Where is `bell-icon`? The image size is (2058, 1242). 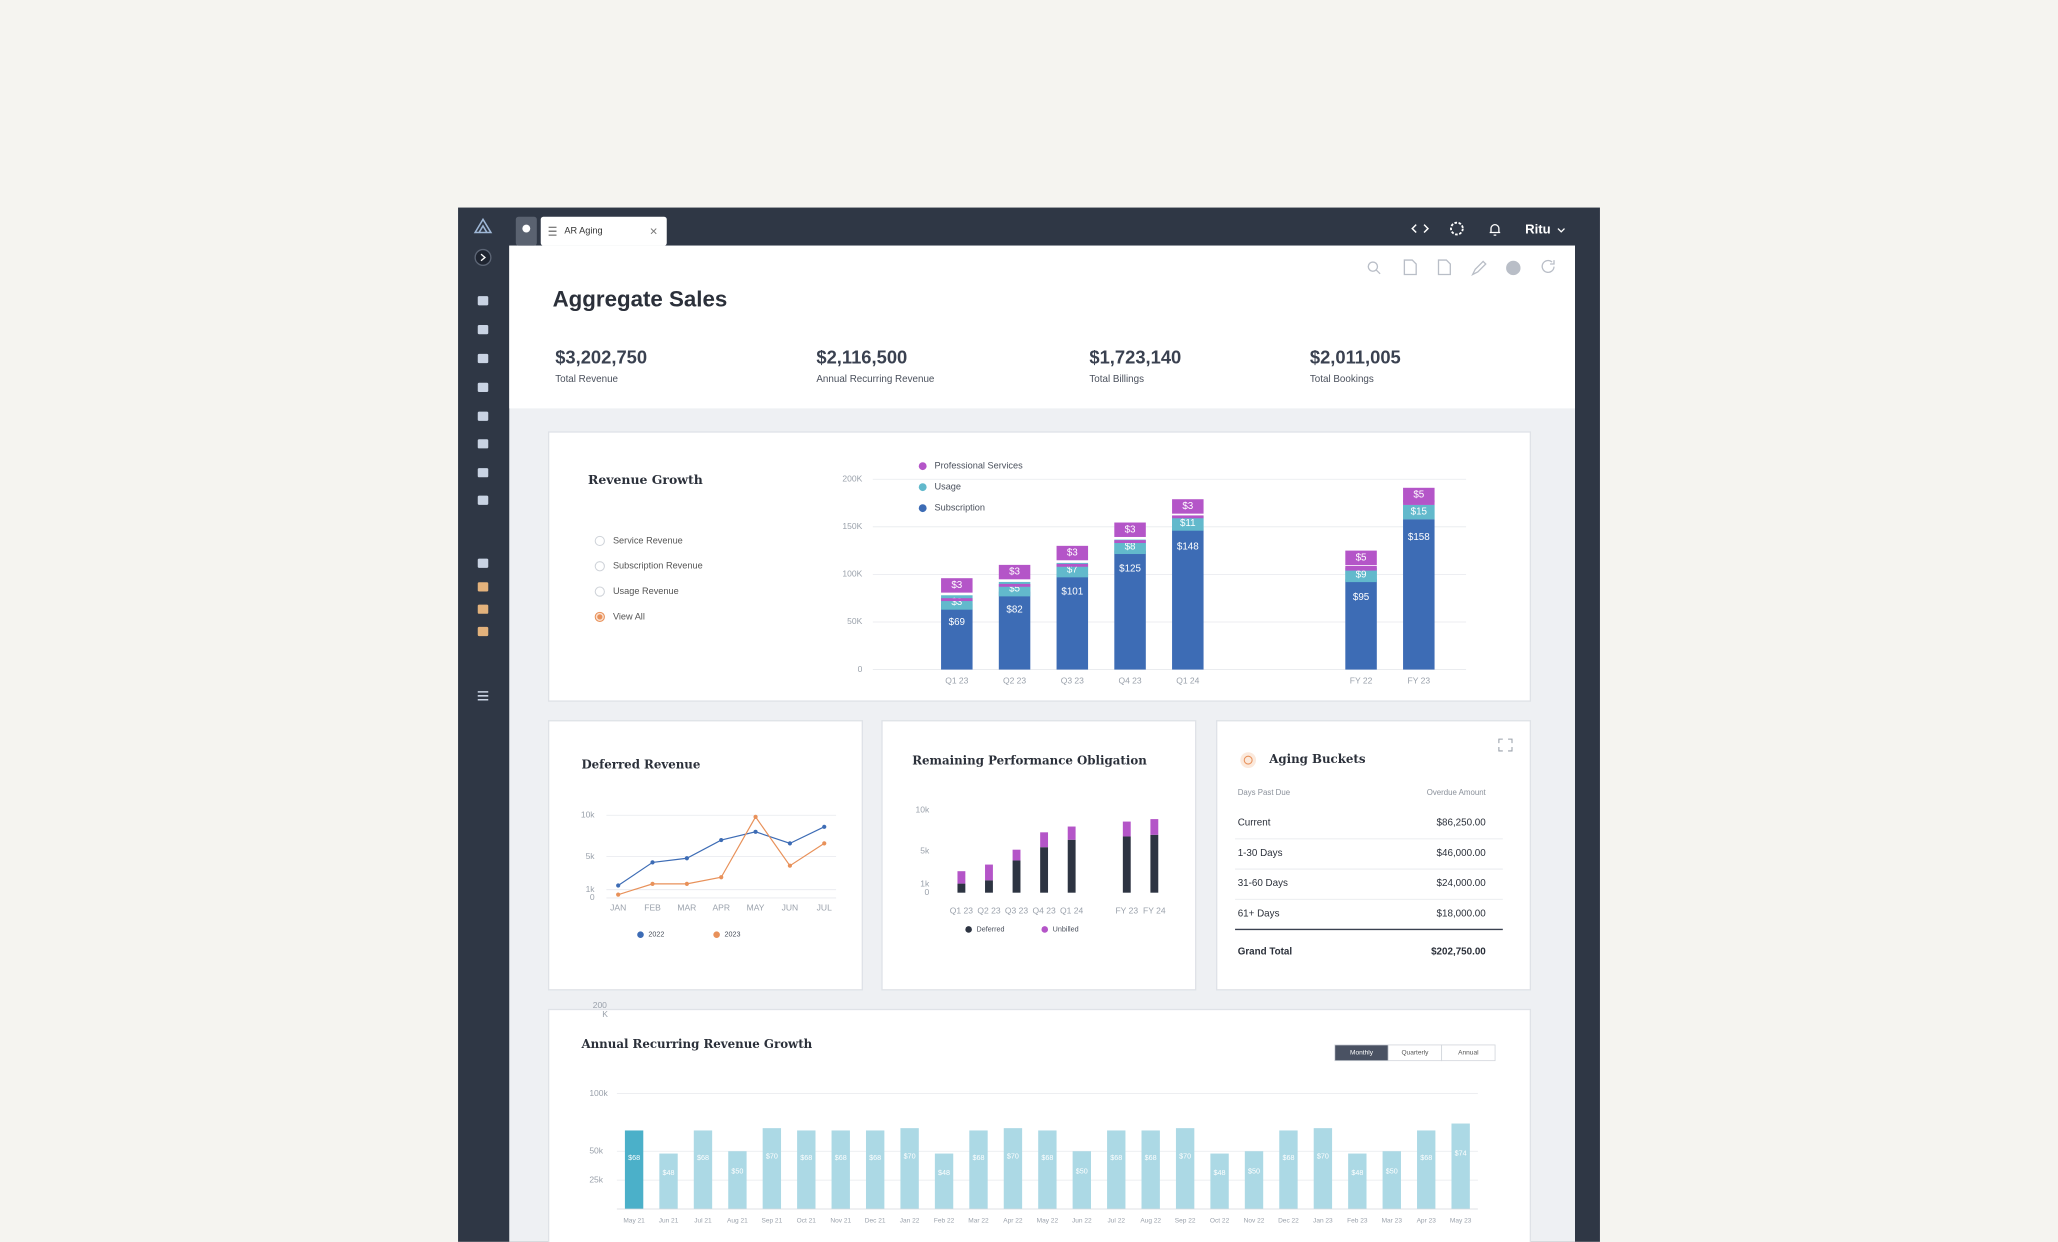
bell-icon is located at coordinates (1495, 229).